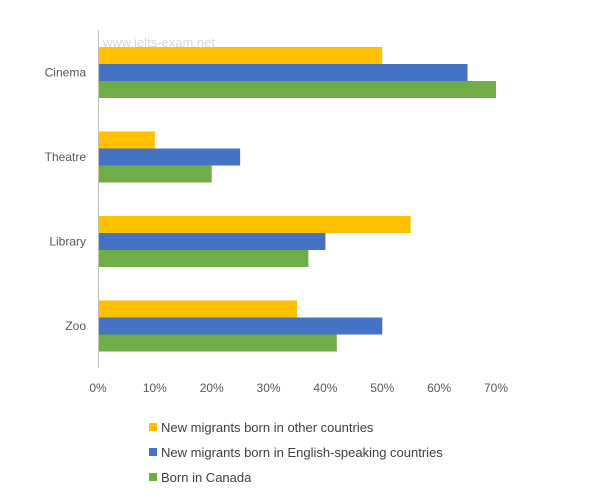 Image resolution: width=603 pixels, height=501 pixels. Describe the element at coordinates (269, 388) in the screenshot. I see `x-tick-label: 30%` at that location.